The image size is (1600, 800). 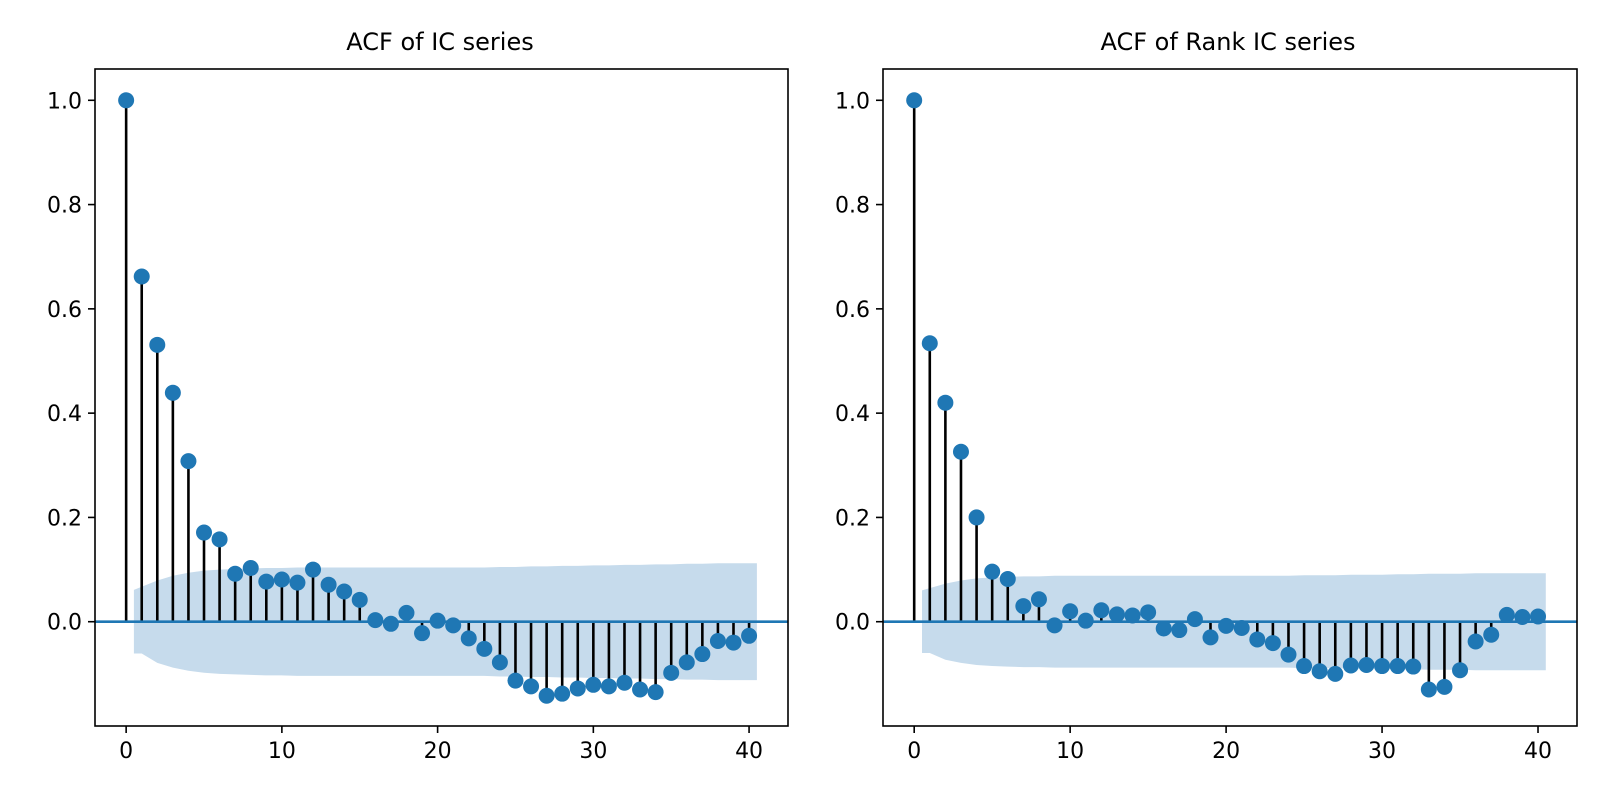 What do you see at coordinates (440, 42) in the screenshot?
I see `panel-title: ACF of IC series` at bounding box center [440, 42].